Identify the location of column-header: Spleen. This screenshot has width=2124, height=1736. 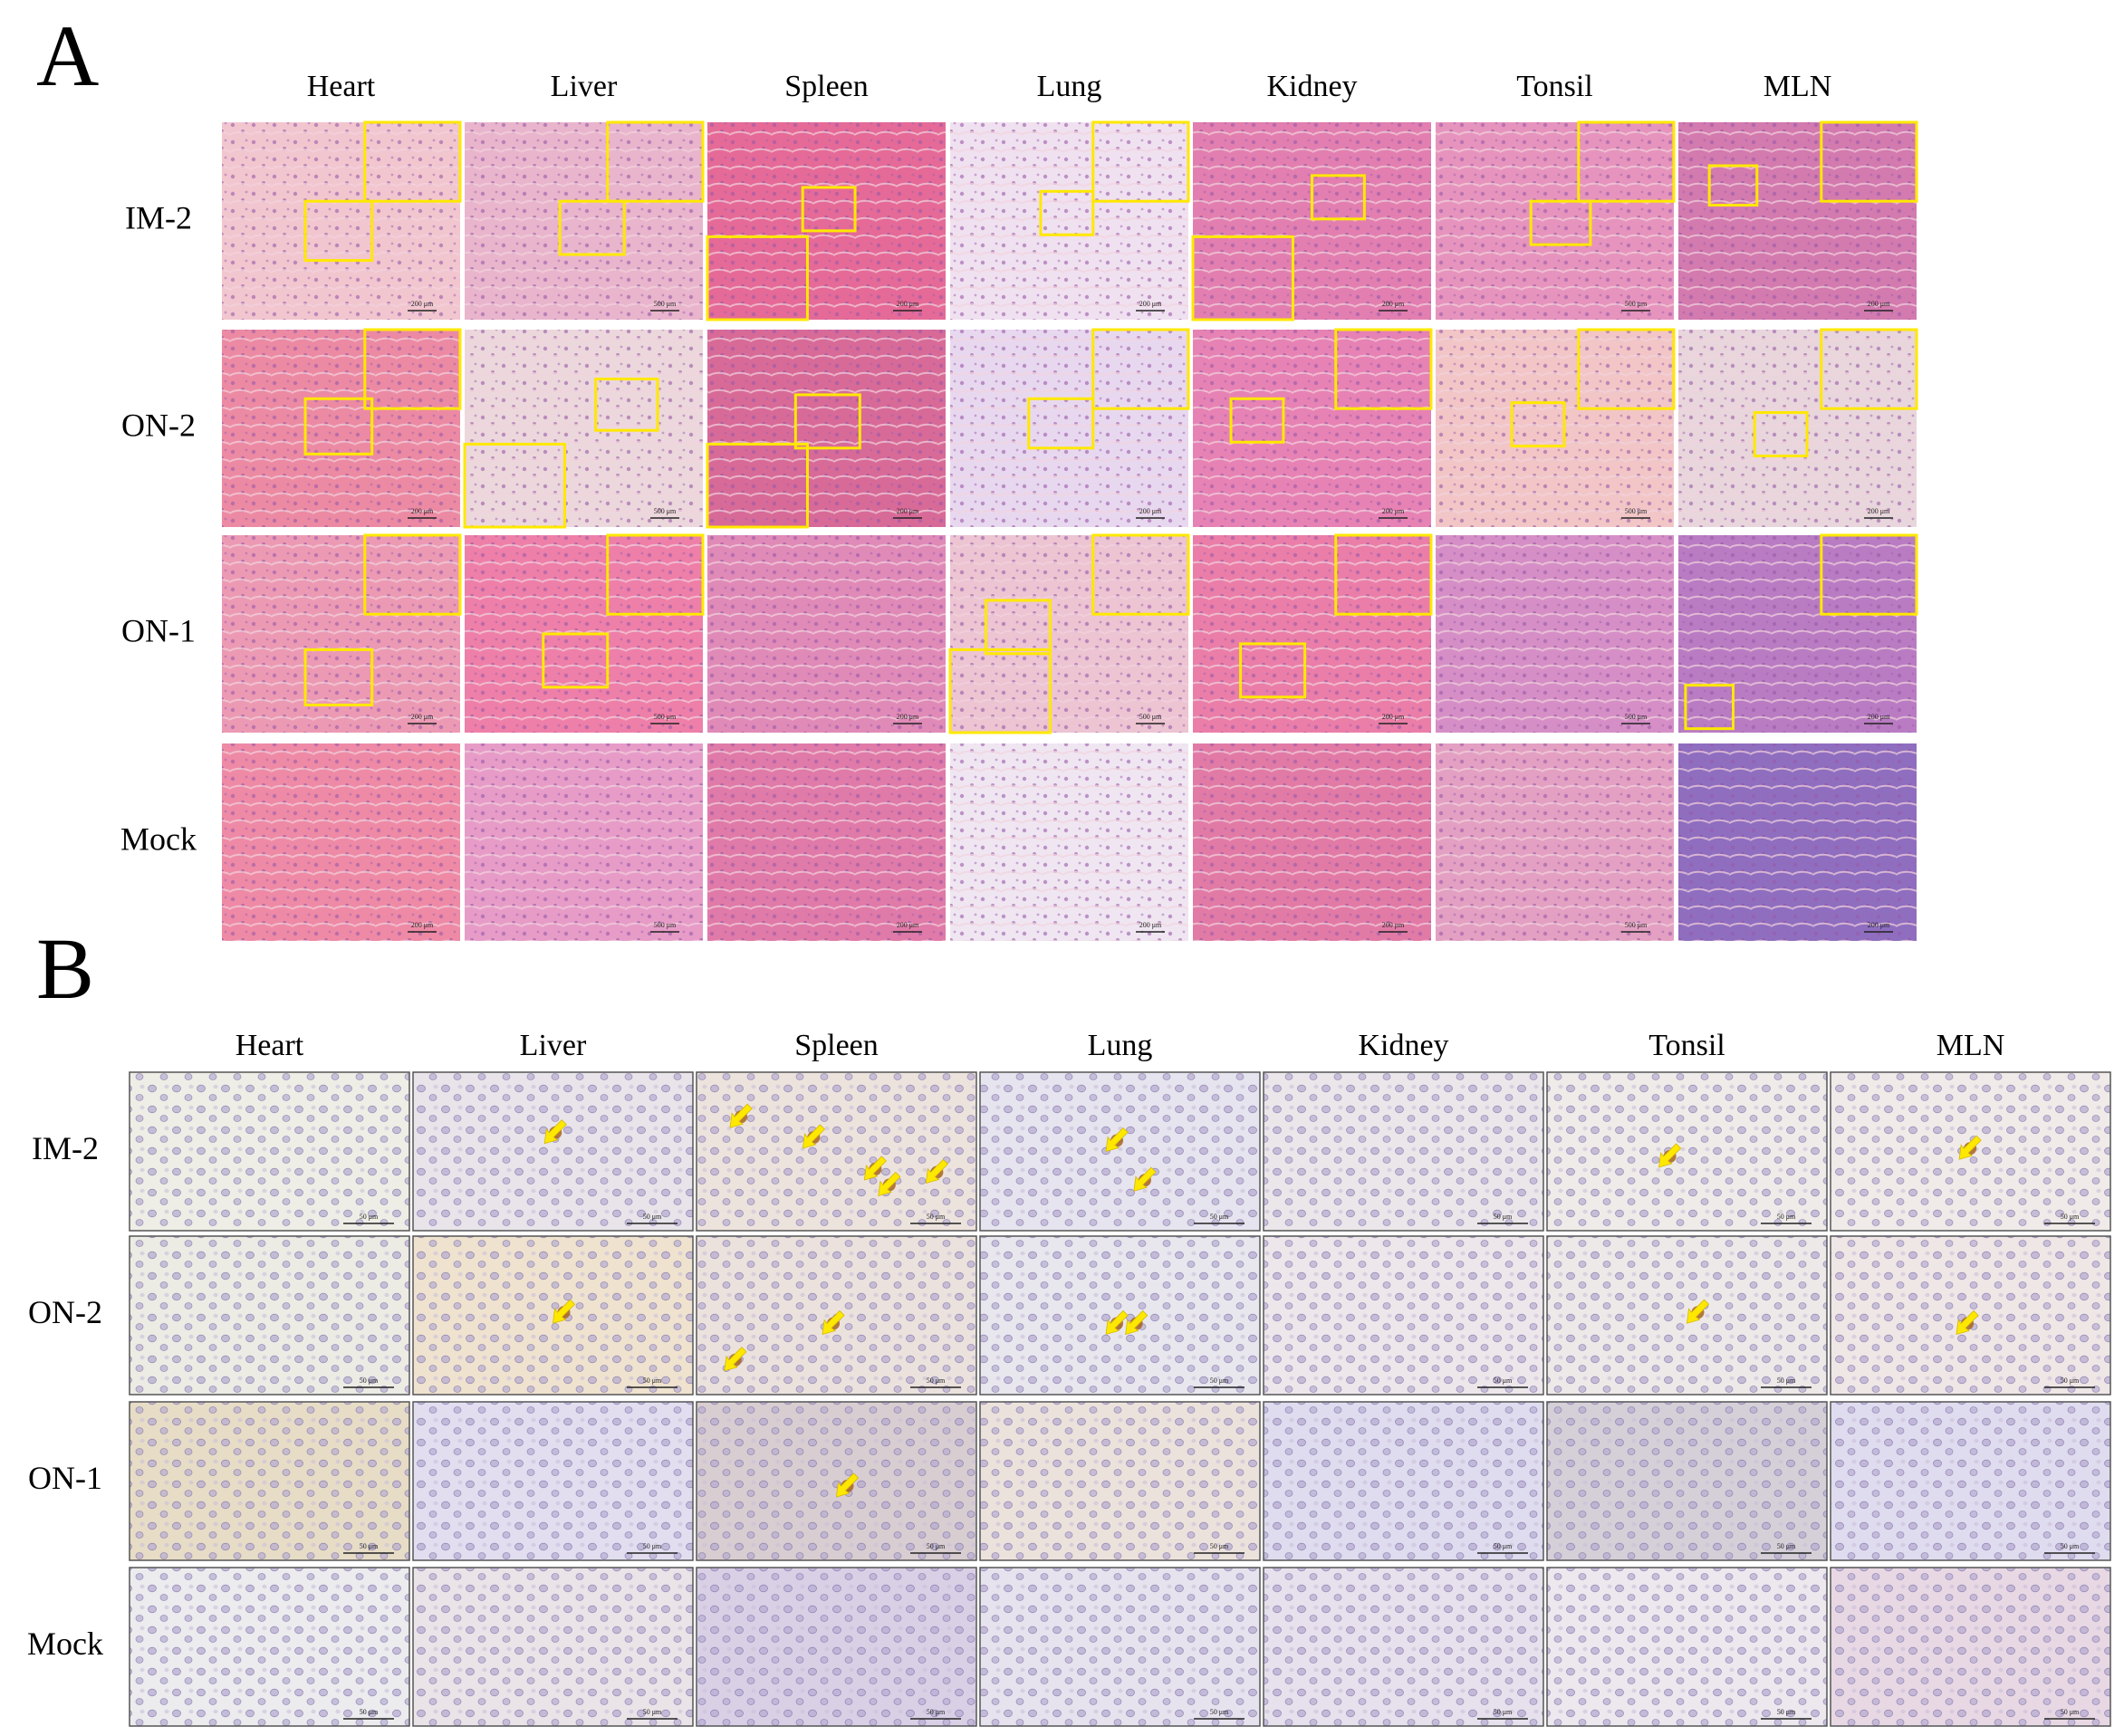
(836, 1045).